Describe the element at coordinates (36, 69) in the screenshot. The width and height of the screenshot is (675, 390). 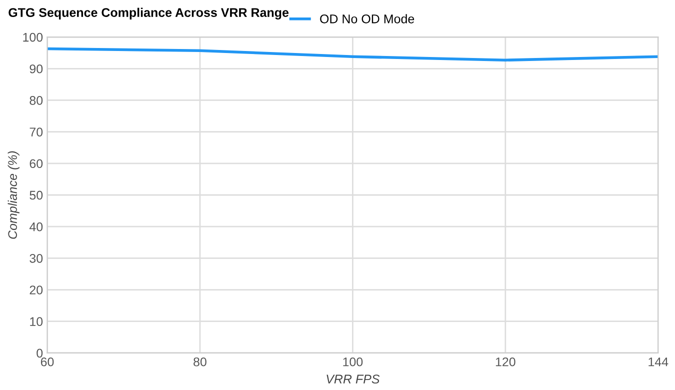
I see `y-tick-label: 90` at that location.